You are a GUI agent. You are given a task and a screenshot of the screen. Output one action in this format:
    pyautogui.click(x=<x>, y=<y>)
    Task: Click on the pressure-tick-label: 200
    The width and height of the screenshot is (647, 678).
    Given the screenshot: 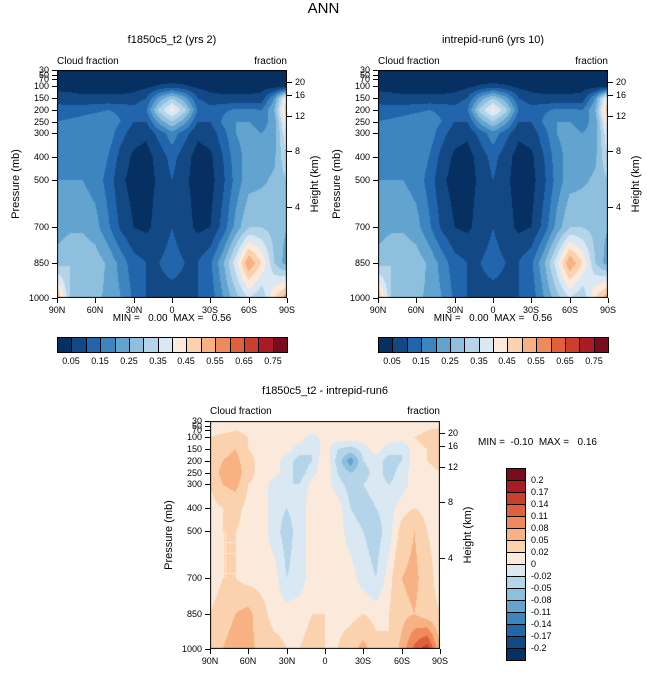 What is the action you would take?
    pyautogui.click(x=362, y=110)
    